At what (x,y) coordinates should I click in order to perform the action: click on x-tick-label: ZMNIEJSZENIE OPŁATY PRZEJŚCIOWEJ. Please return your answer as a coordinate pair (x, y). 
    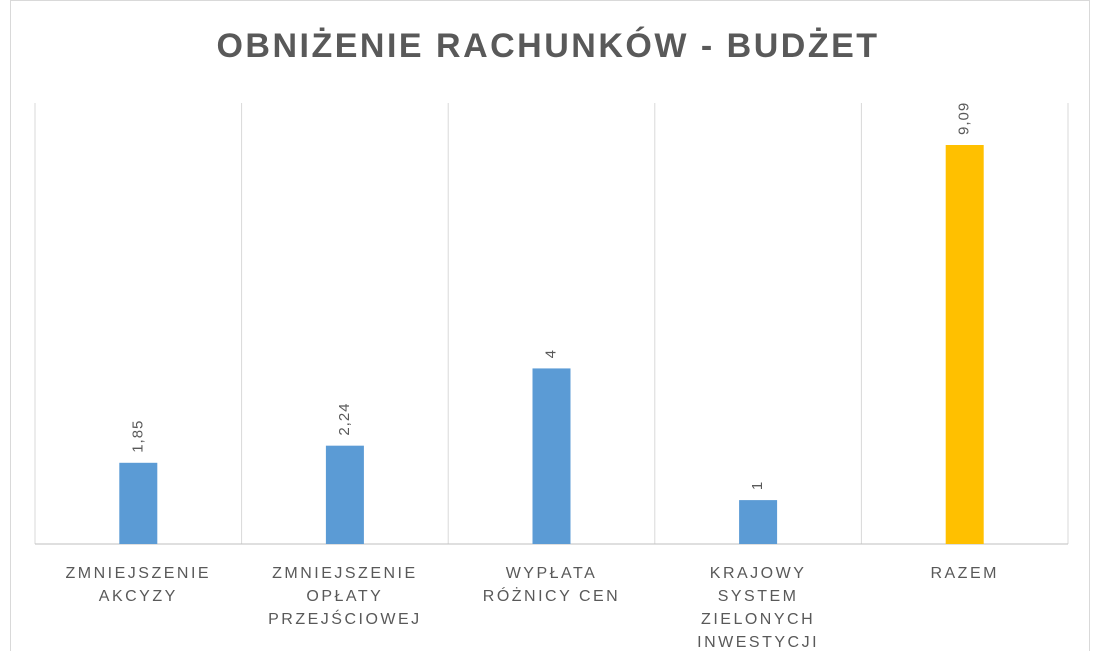
    Looking at the image, I should click on (345, 596).